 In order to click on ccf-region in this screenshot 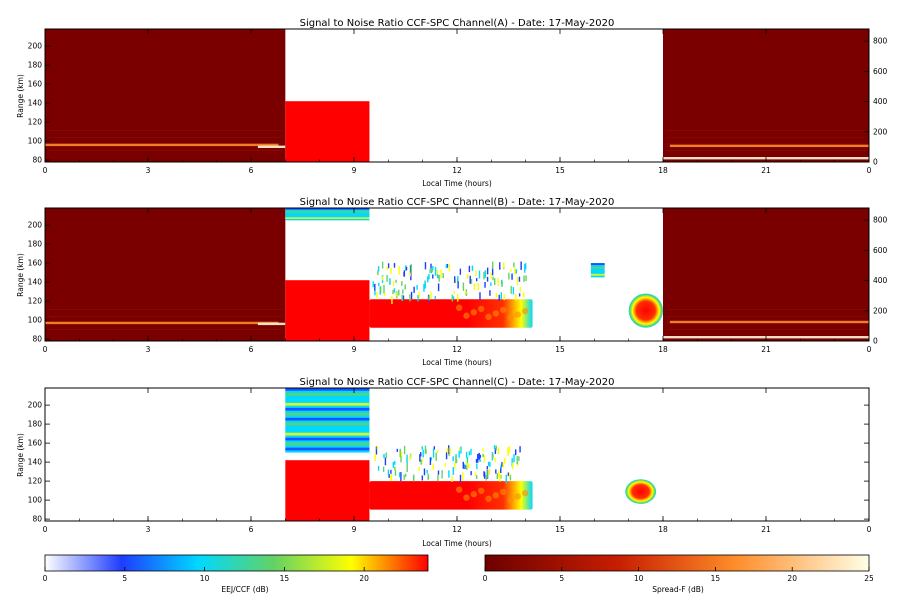, I will do `click(327, 490)`.